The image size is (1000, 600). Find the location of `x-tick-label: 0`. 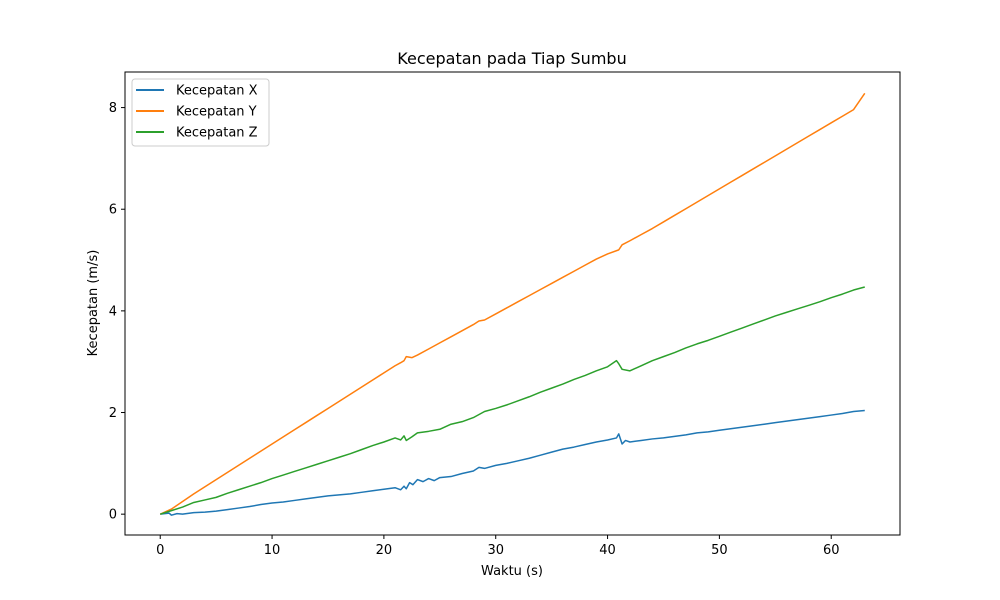

x-tick-label: 0 is located at coordinates (160, 550).